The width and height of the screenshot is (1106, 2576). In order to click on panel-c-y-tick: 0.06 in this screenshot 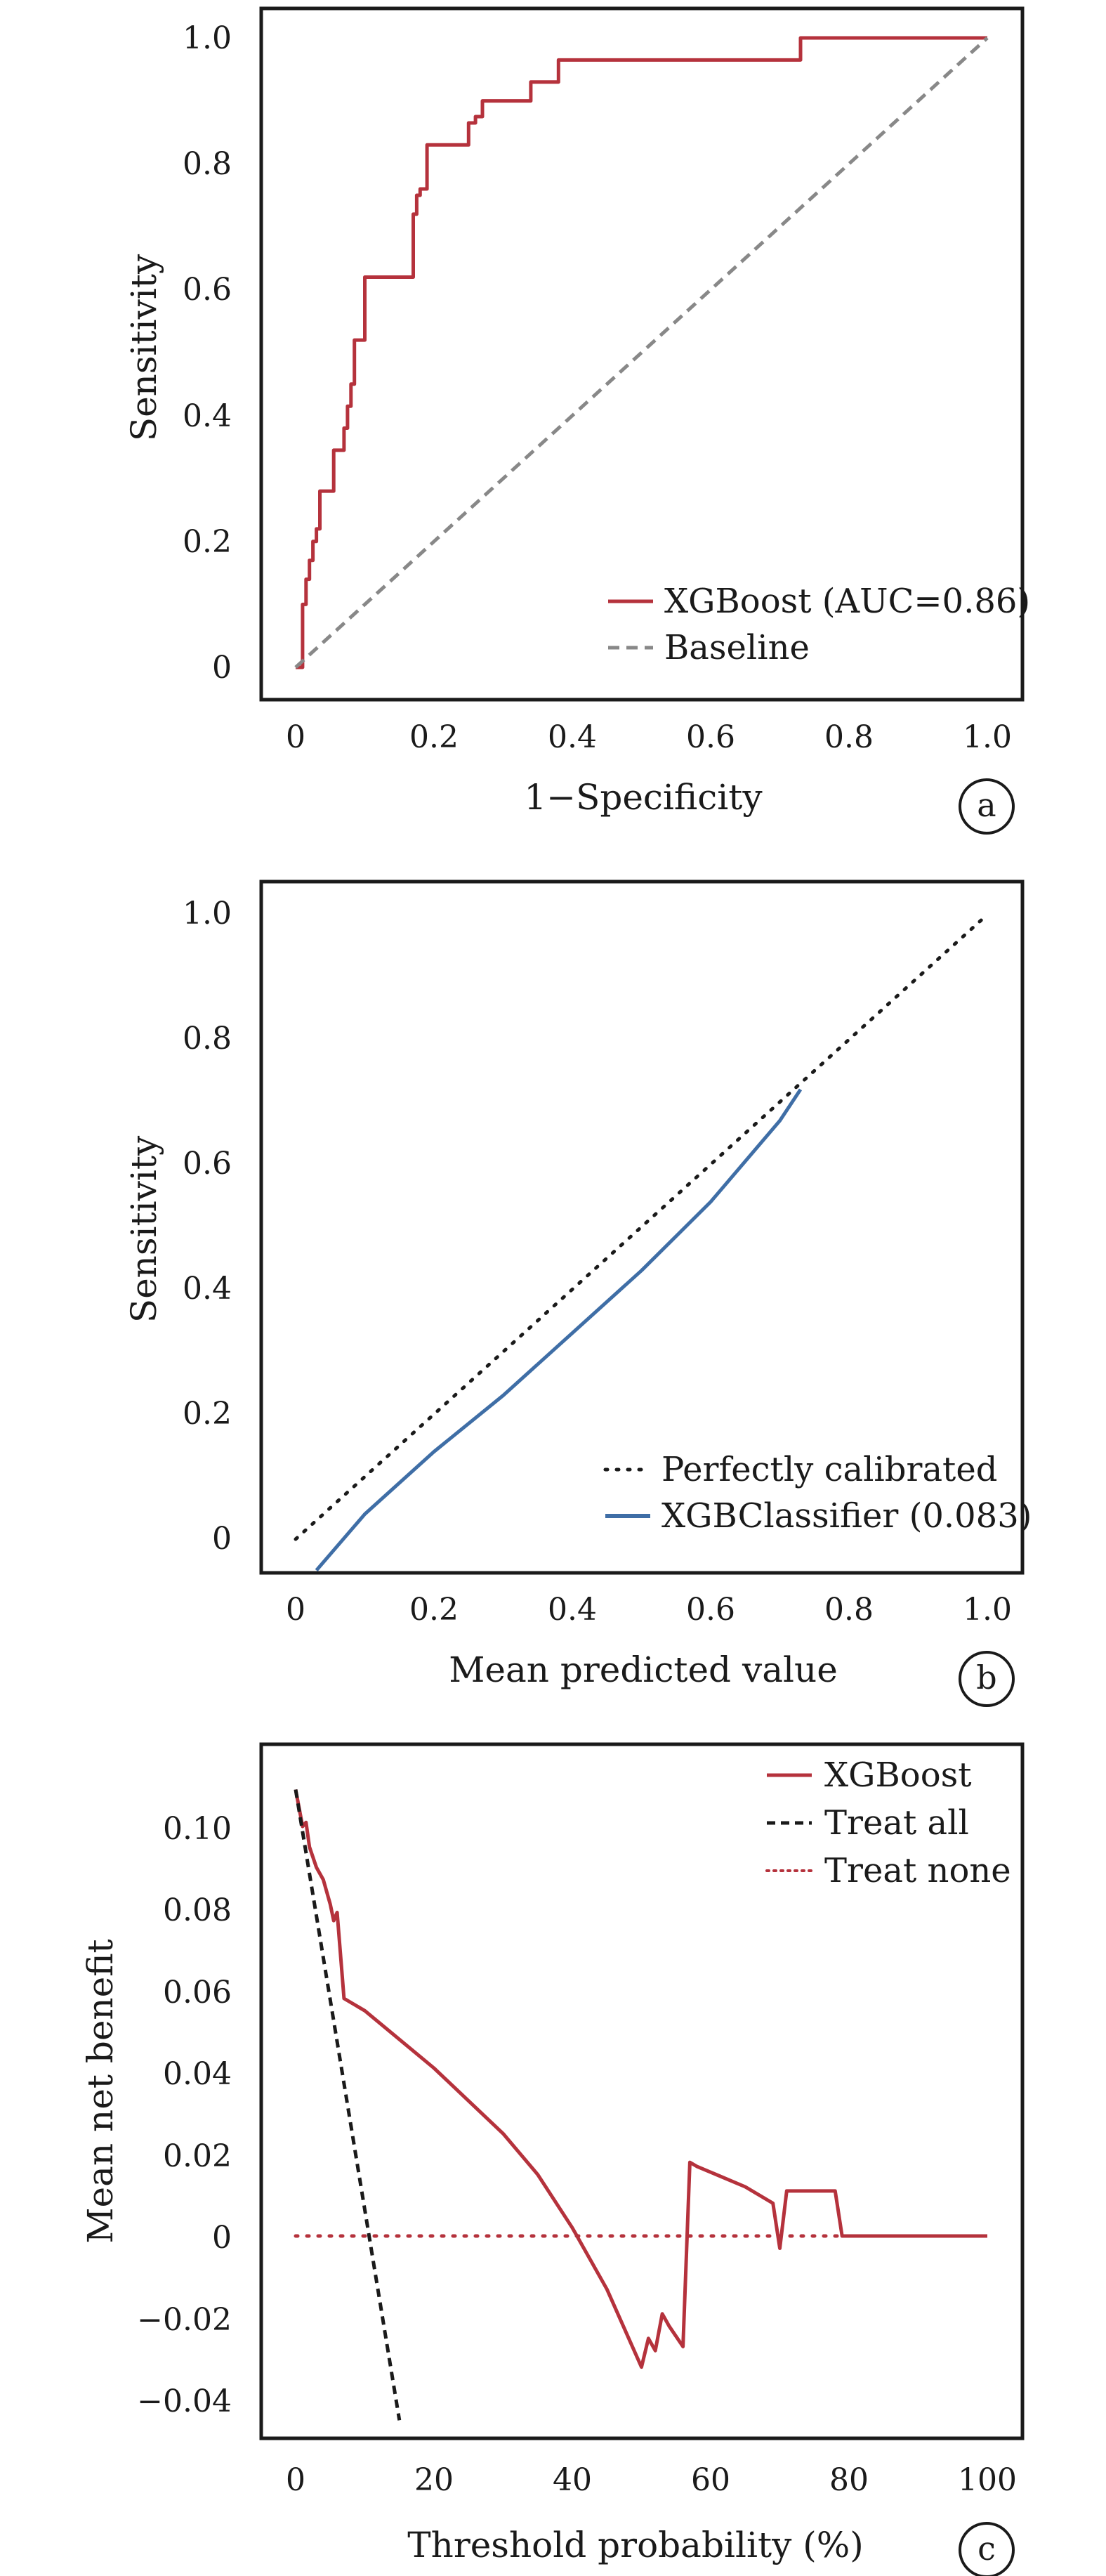, I will do `click(197, 1993)`.